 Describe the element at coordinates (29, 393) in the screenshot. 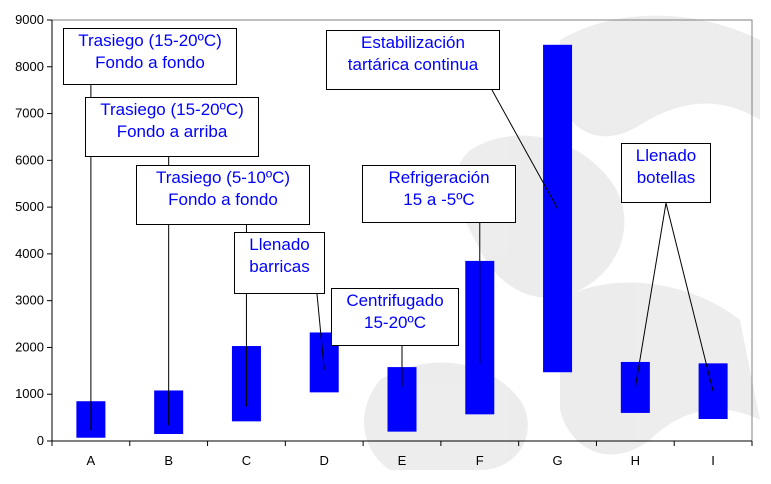

I see `y-tick-label: 1000` at that location.